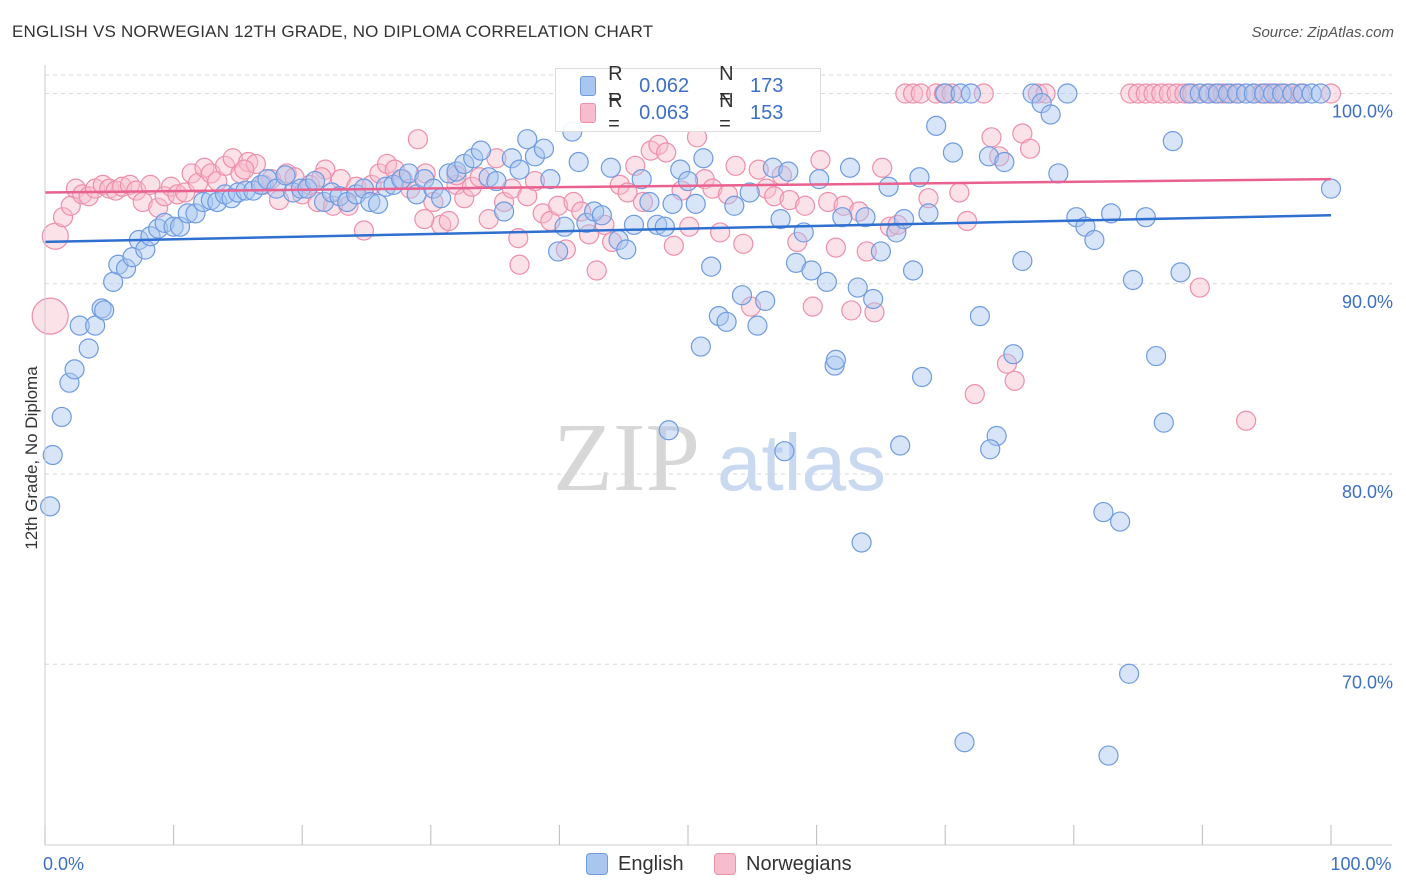 This screenshot has height=892, width=1406. I want to click on stats-legend: R = 0.062 N = 173 R = 0.063 N = 153, so click(688, 99).